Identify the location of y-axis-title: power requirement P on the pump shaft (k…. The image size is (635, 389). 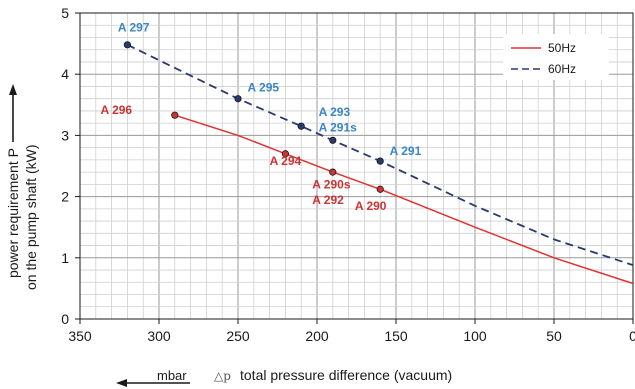
(22, 187).